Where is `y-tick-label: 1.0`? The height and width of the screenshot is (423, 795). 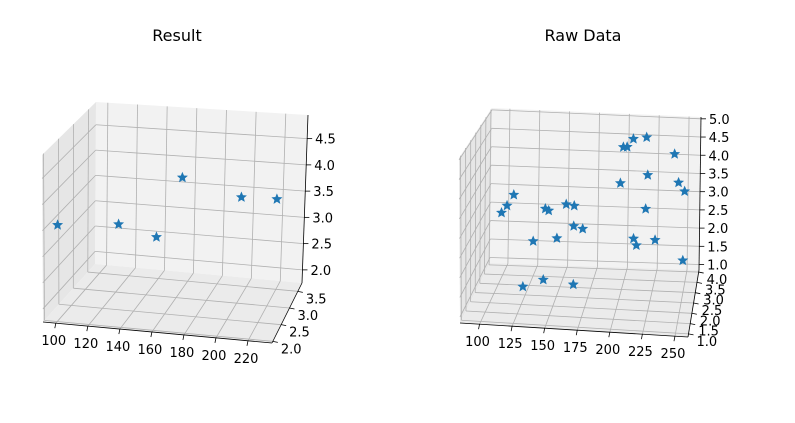 y-tick-label: 1.0 is located at coordinates (707, 342).